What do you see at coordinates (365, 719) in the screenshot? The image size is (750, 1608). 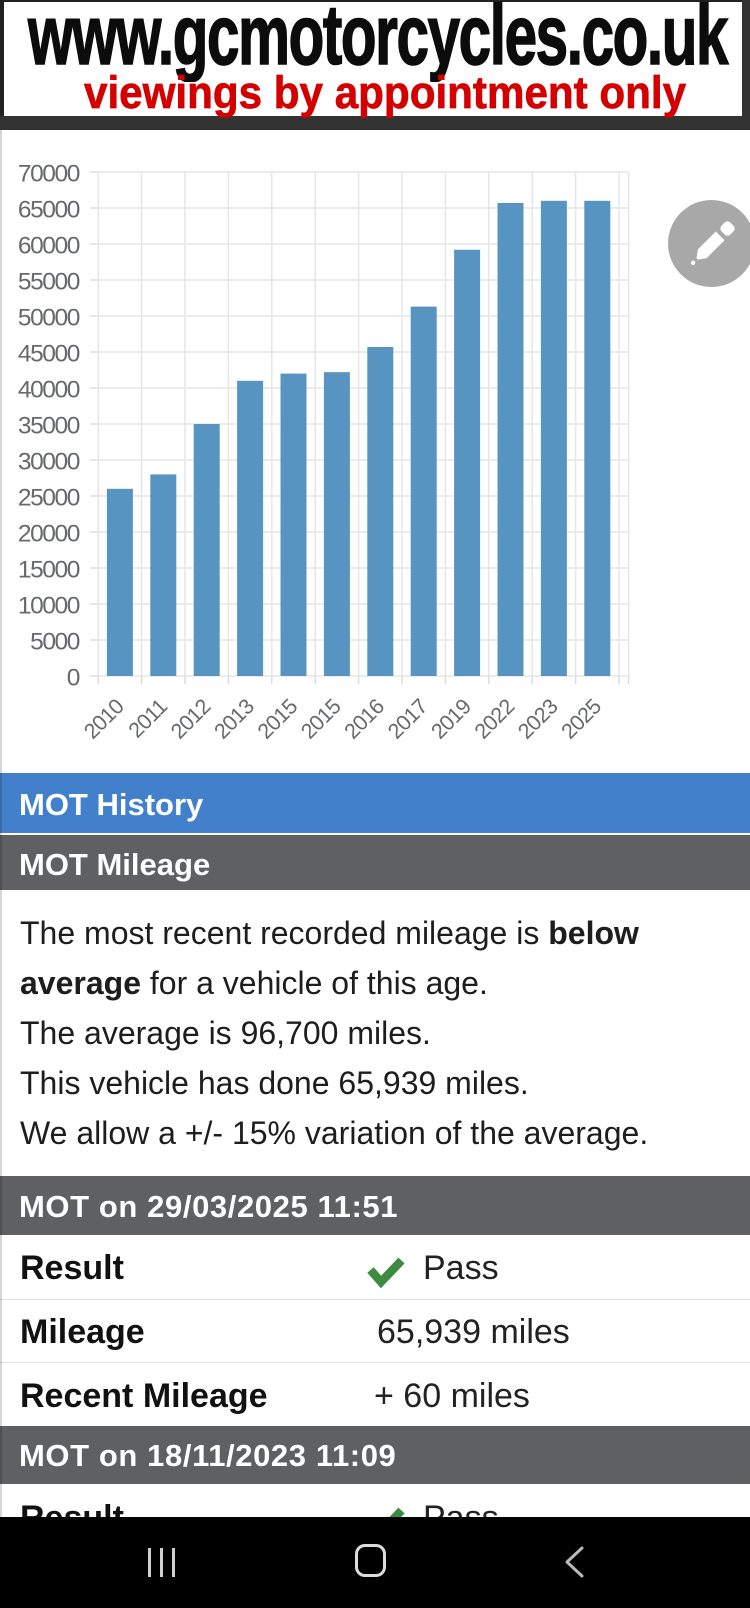 I see `svg-text: 2016` at bounding box center [365, 719].